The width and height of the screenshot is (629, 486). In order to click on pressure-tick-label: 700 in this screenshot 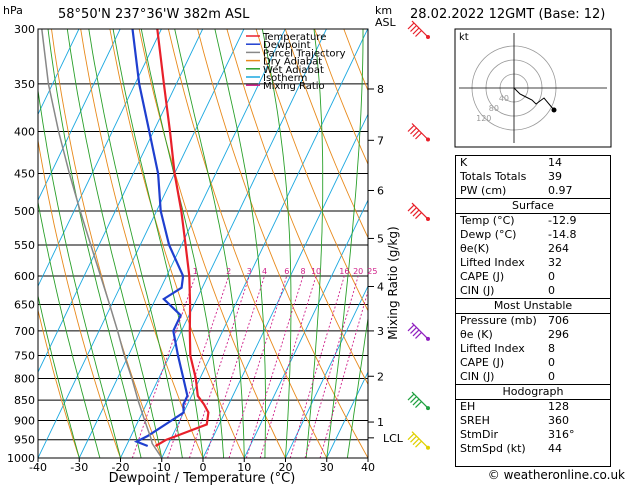, I will do `click(24, 331)`.